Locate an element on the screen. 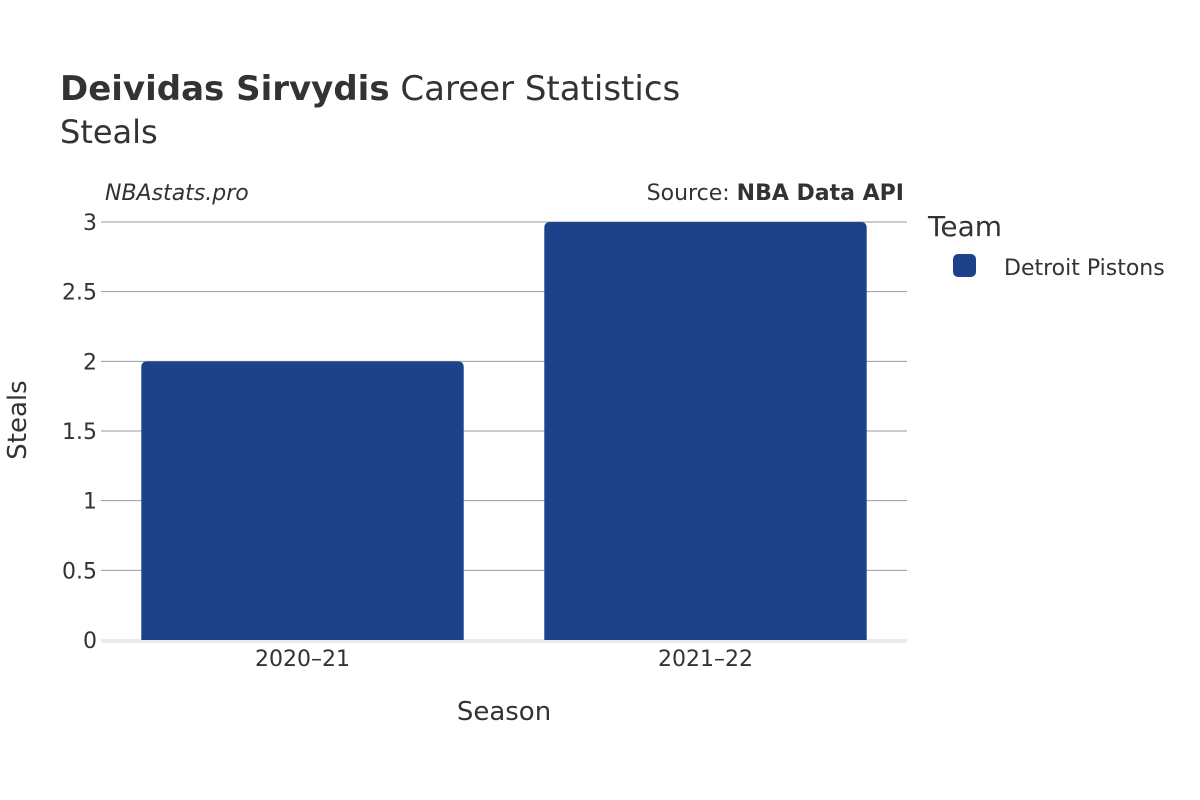 The width and height of the screenshot is (1200, 800). title-suffix: Career Statistics is located at coordinates (540, 89).